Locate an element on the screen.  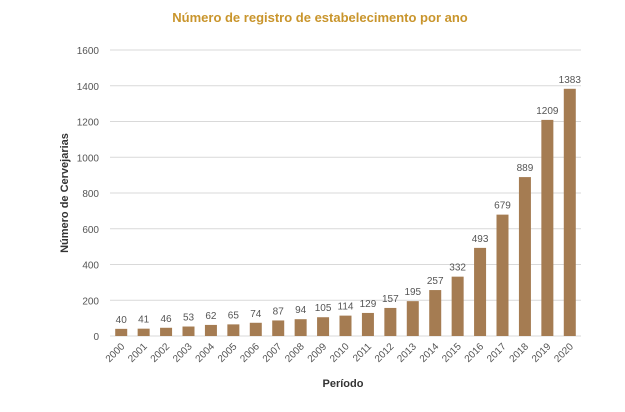
y-tick-label: 1600 is located at coordinates (88, 51).